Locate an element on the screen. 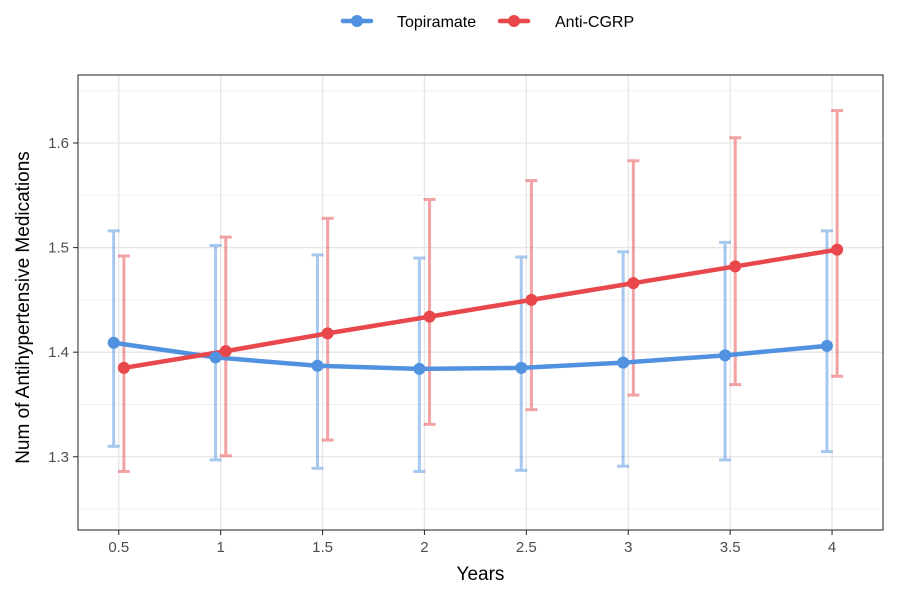 The height and width of the screenshot is (589, 905). anti-cgrp-error-bar is located at coordinates (837, 243).